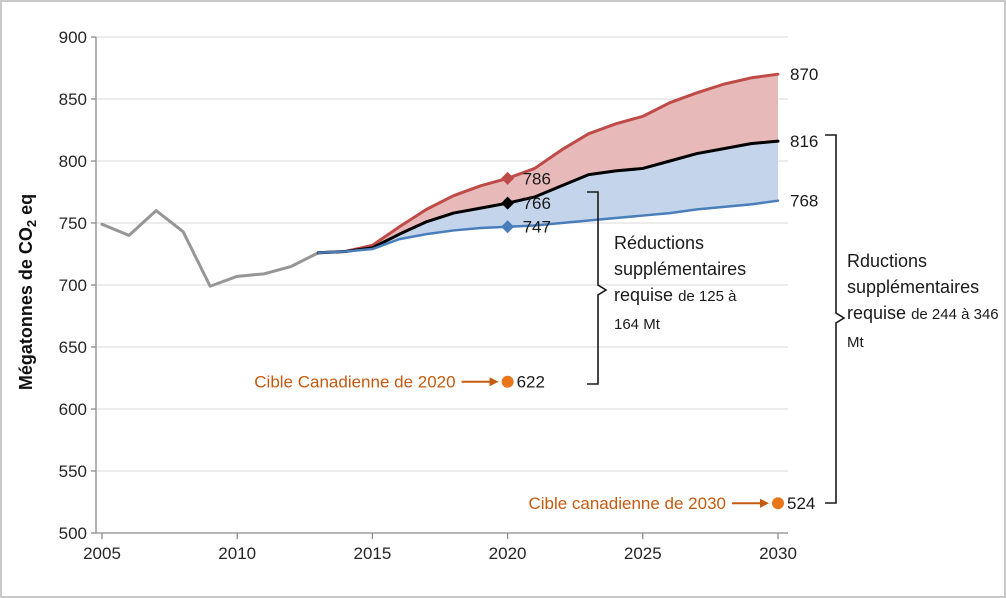 The width and height of the screenshot is (1006, 598). What do you see at coordinates (537, 178) in the screenshot?
I see `marker-value-label-scenario-haut: 786` at bounding box center [537, 178].